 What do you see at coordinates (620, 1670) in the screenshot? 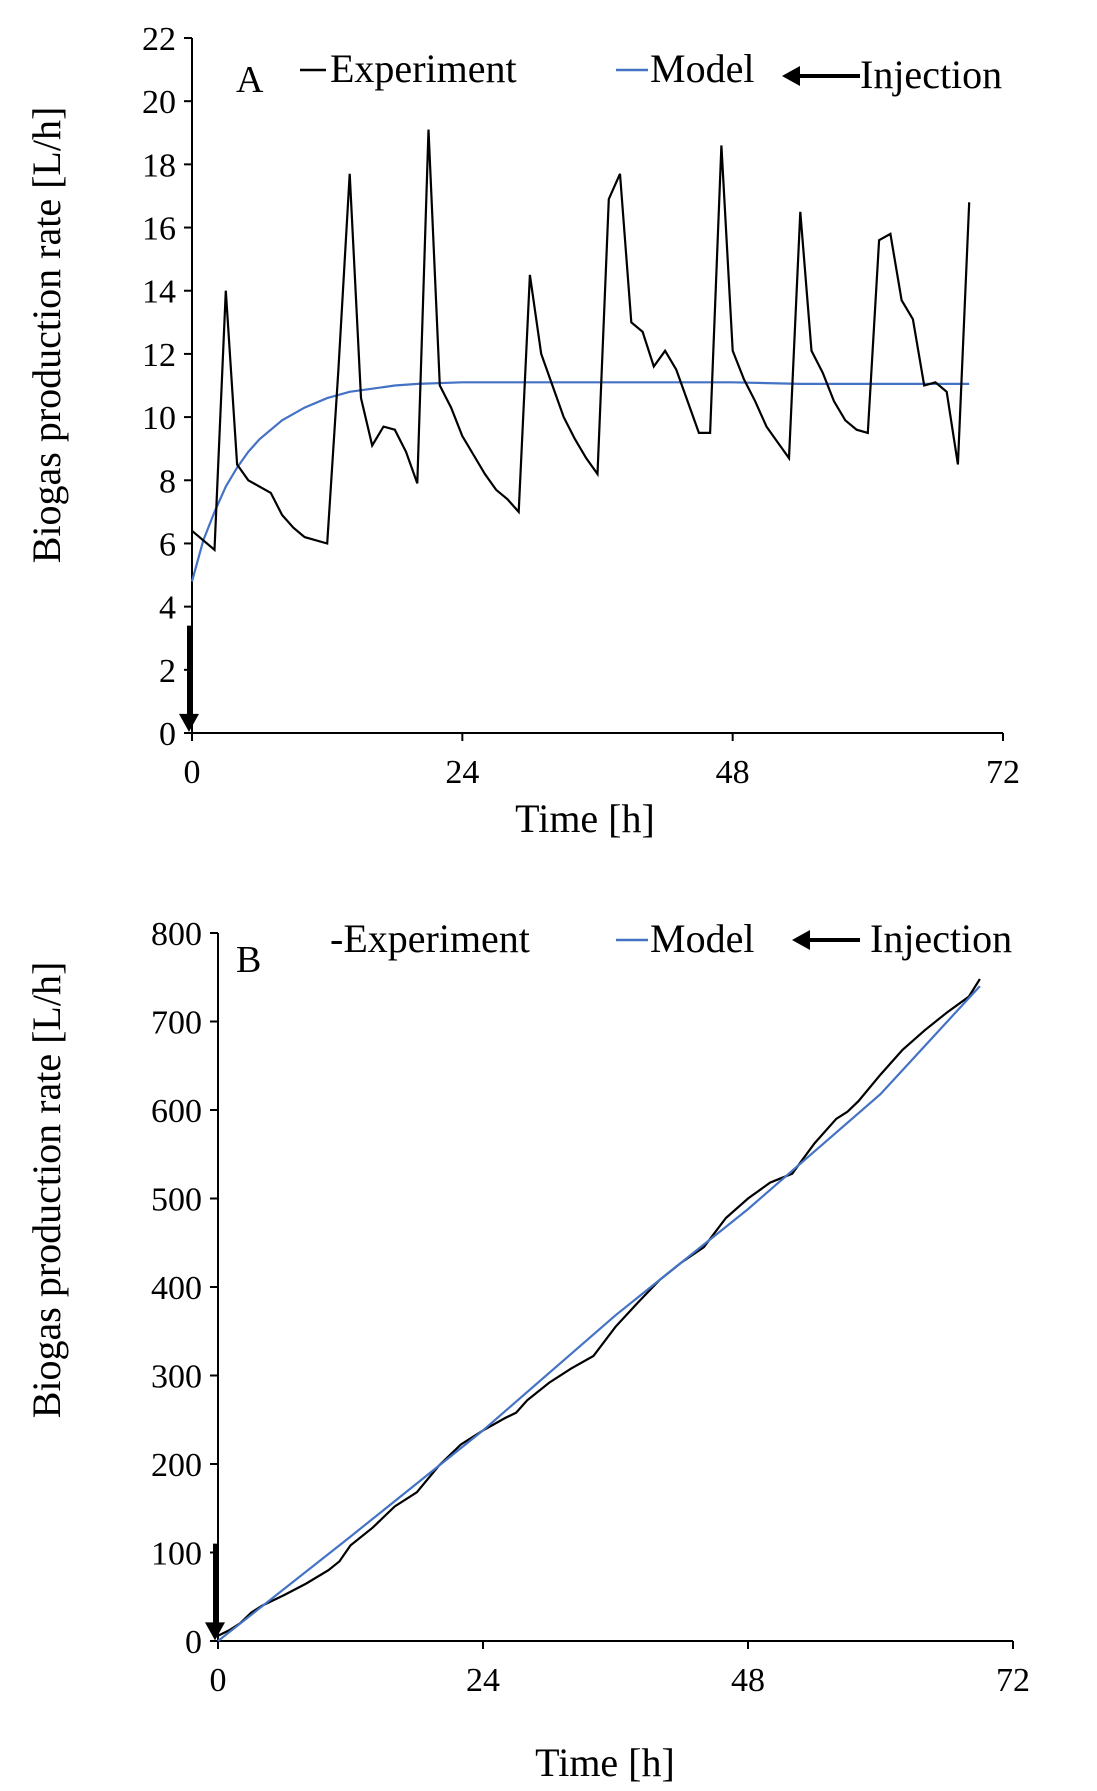
I see `panel-b-x-ticks: 0 24 48 72` at bounding box center [620, 1670].